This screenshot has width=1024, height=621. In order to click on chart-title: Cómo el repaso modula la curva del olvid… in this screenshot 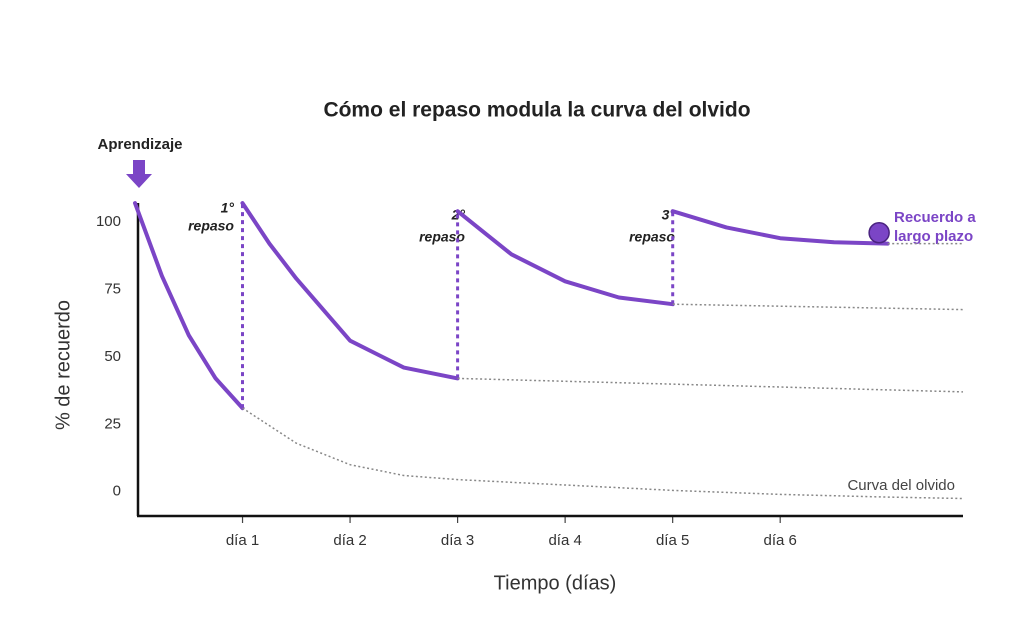, I will do `click(536, 110)`.